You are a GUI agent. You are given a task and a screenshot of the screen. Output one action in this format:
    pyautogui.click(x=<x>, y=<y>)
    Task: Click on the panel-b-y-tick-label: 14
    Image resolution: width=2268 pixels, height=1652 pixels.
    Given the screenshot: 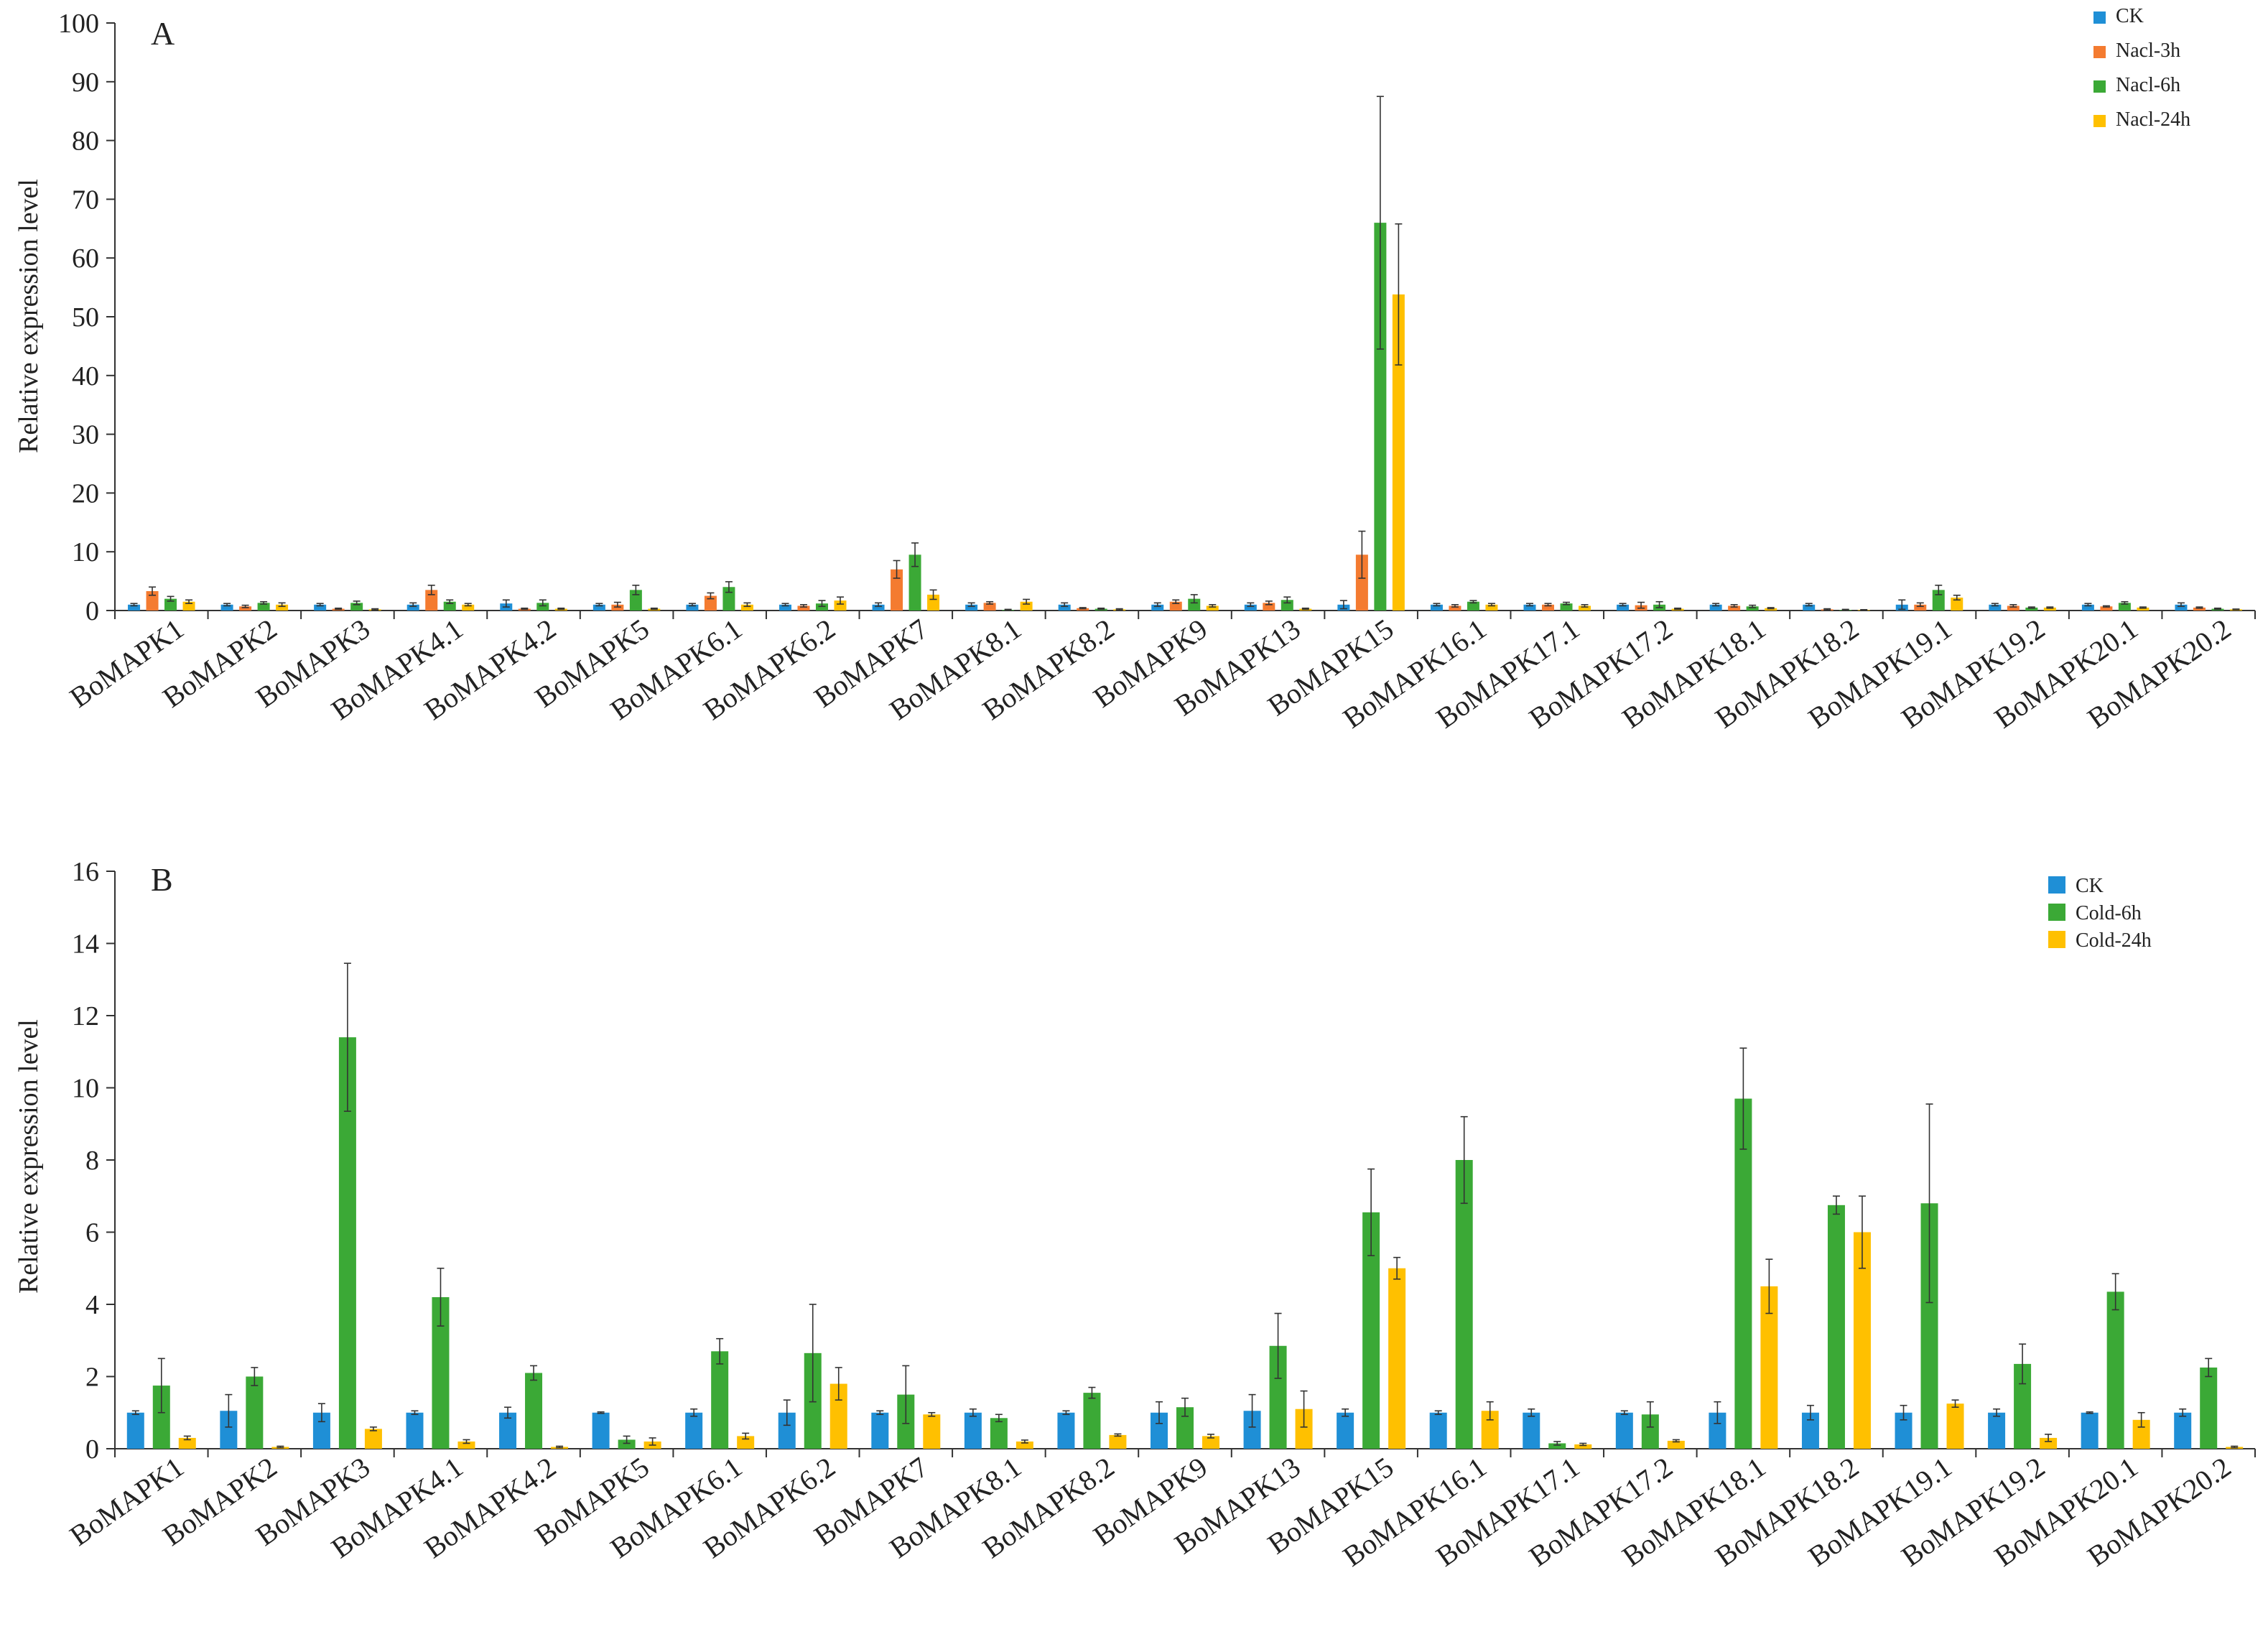 What is the action you would take?
    pyautogui.click(x=85, y=945)
    